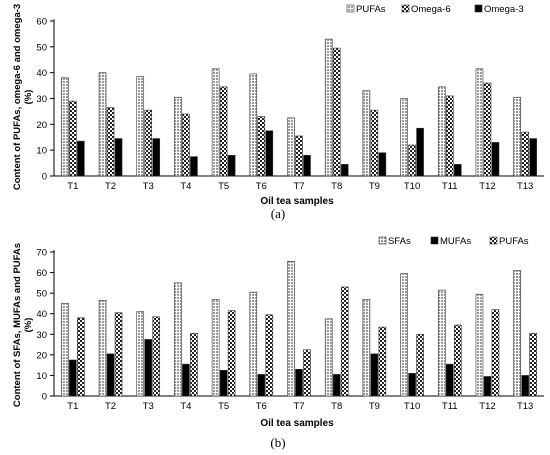 The image size is (550, 455). Describe the element at coordinates (110, 186) in the screenshot. I see `x-tick-label-a: T2` at that location.